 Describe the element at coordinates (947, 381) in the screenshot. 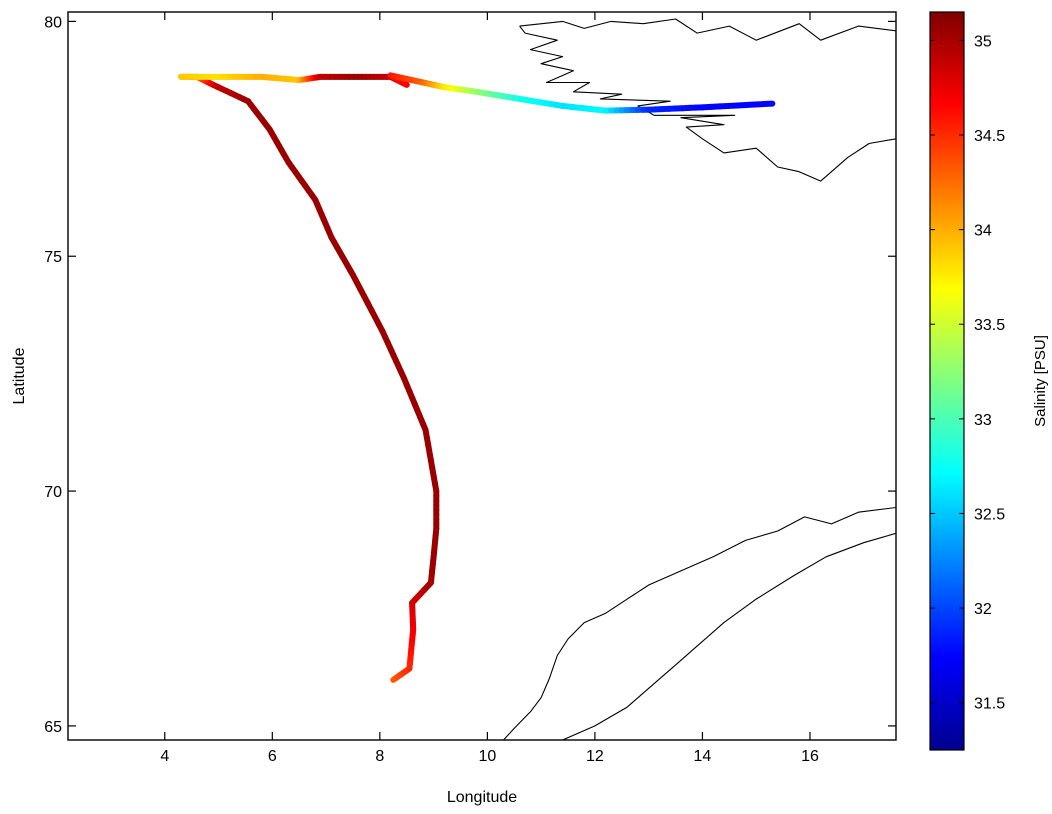

I see `colorbar-gradient` at that location.